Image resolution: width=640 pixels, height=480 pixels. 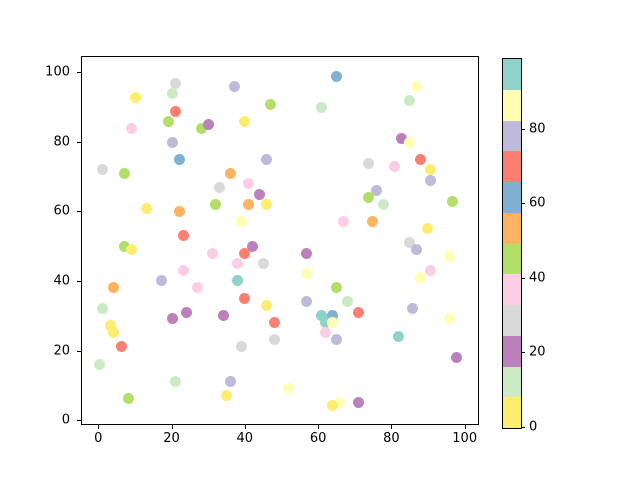 What do you see at coordinates (280, 438) in the screenshot?
I see `x-axis: 0 20 40 60 80 100` at bounding box center [280, 438].